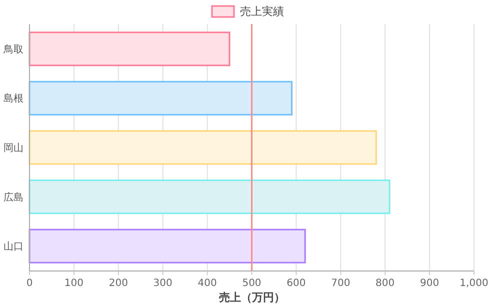 This screenshot has height=305, width=490. What do you see at coordinates (296, 283) in the screenshot?
I see `x-tick-label: 600` at bounding box center [296, 283].